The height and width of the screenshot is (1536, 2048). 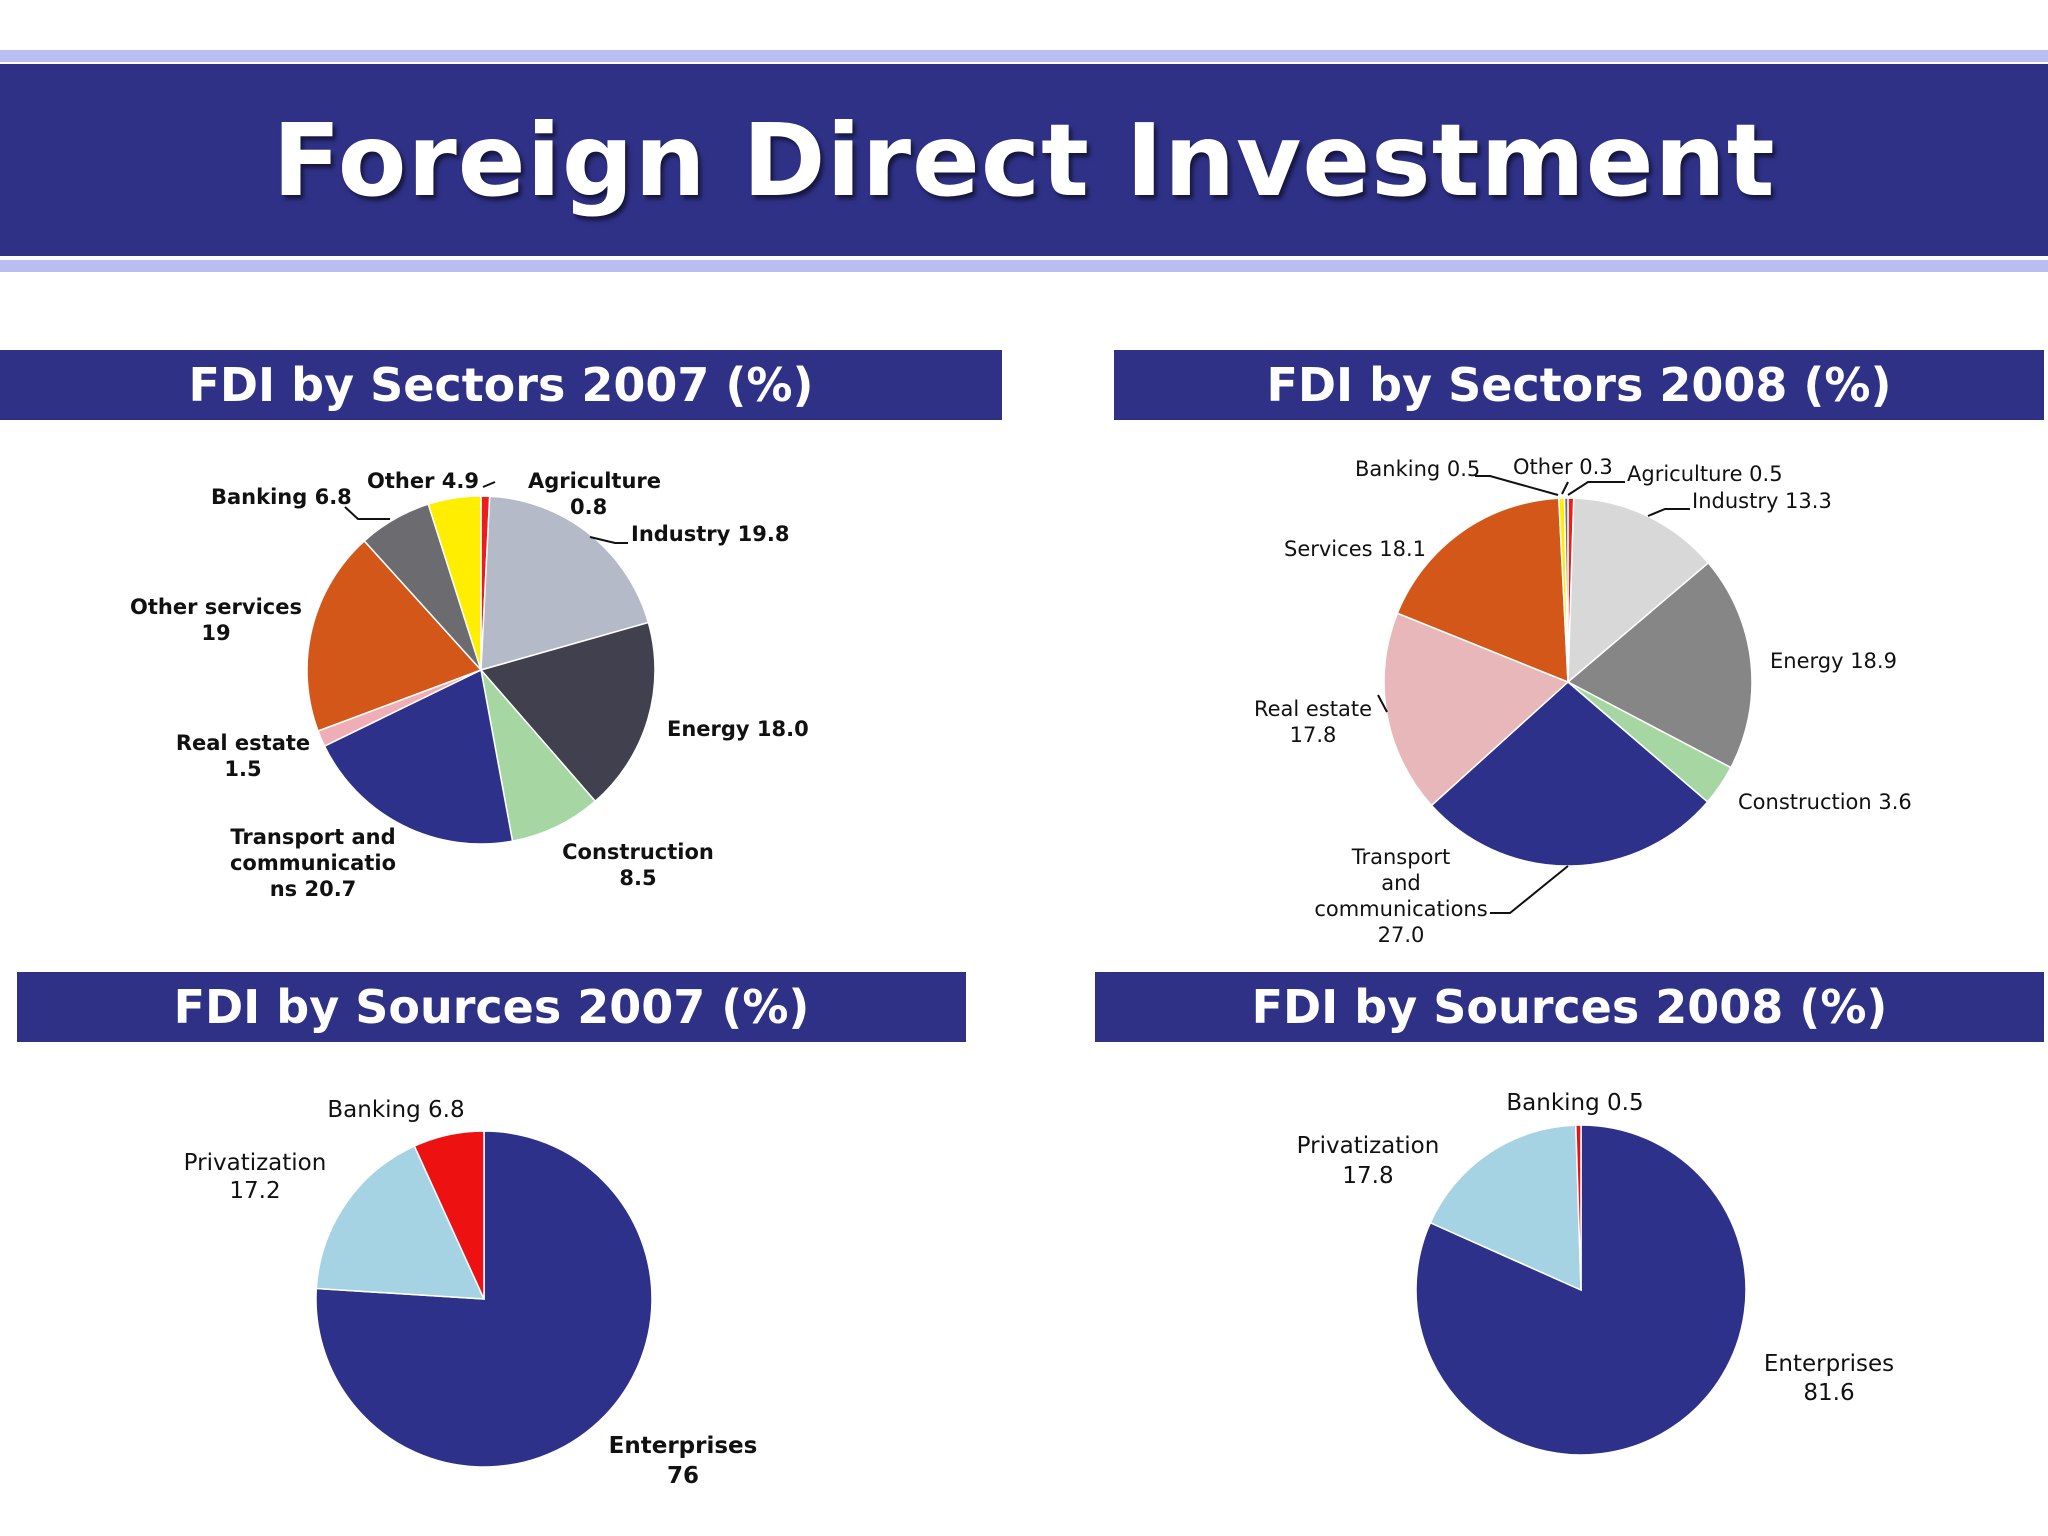 What do you see at coordinates (313, 863) in the screenshot?
I see `label-transport-line2: communicatio` at bounding box center [313, 863].